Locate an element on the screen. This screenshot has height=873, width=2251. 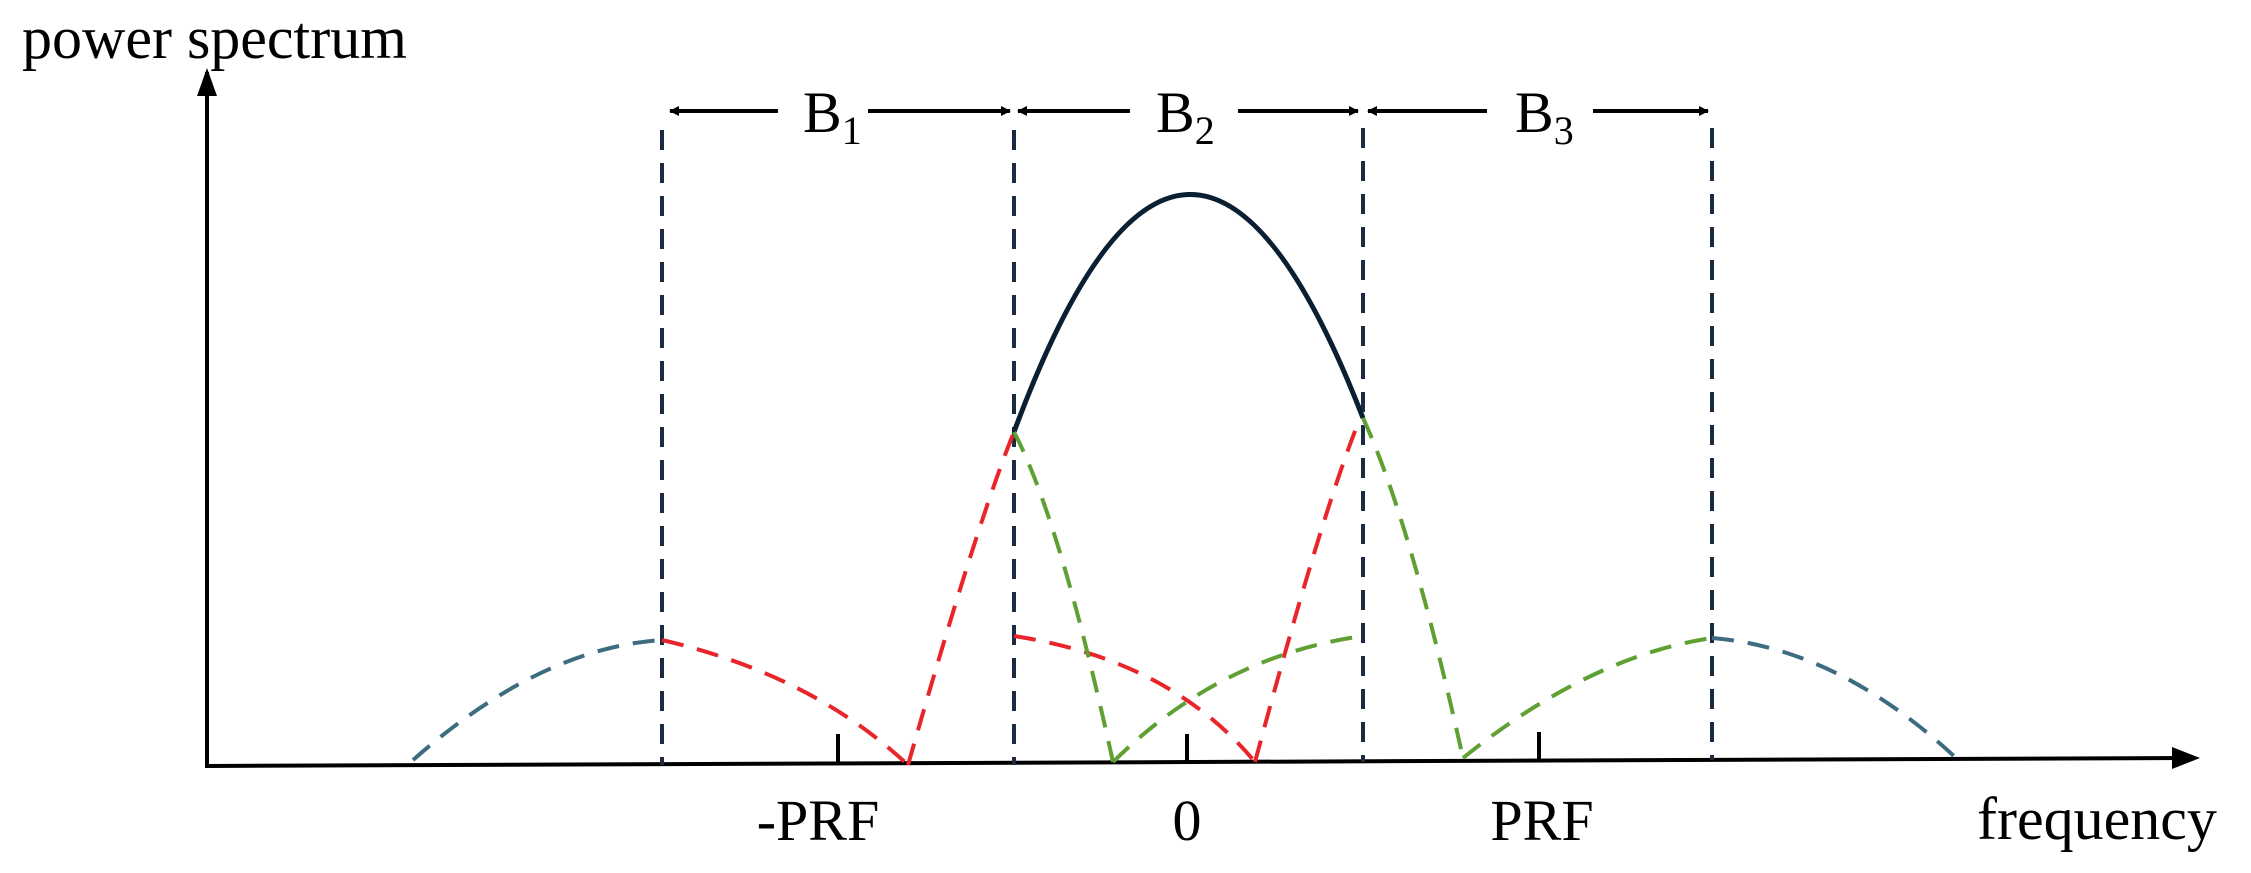
red-rise-right is located at coordinates (1306, 594).